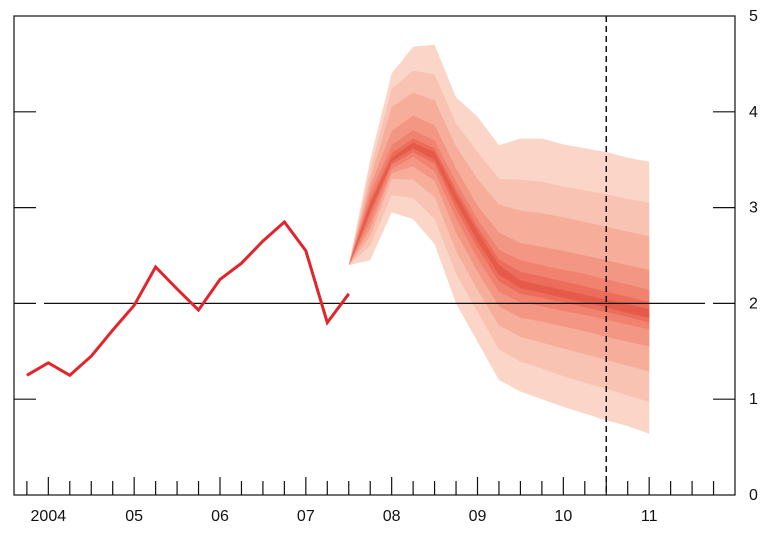  What do you see at coordinates (753, 399) in the screenshot?
I see `y-tick-label: 1` at bounding box center [753, 399].